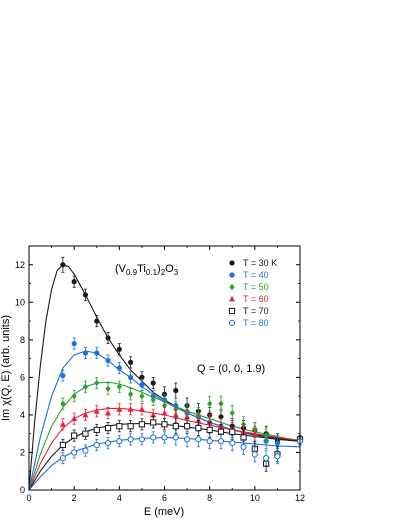 The height and width of the screenshot is (522, 403). Describe the element at coordinates (164, 498) in the screenshot. I see `x-tick-label: 6` at that location.